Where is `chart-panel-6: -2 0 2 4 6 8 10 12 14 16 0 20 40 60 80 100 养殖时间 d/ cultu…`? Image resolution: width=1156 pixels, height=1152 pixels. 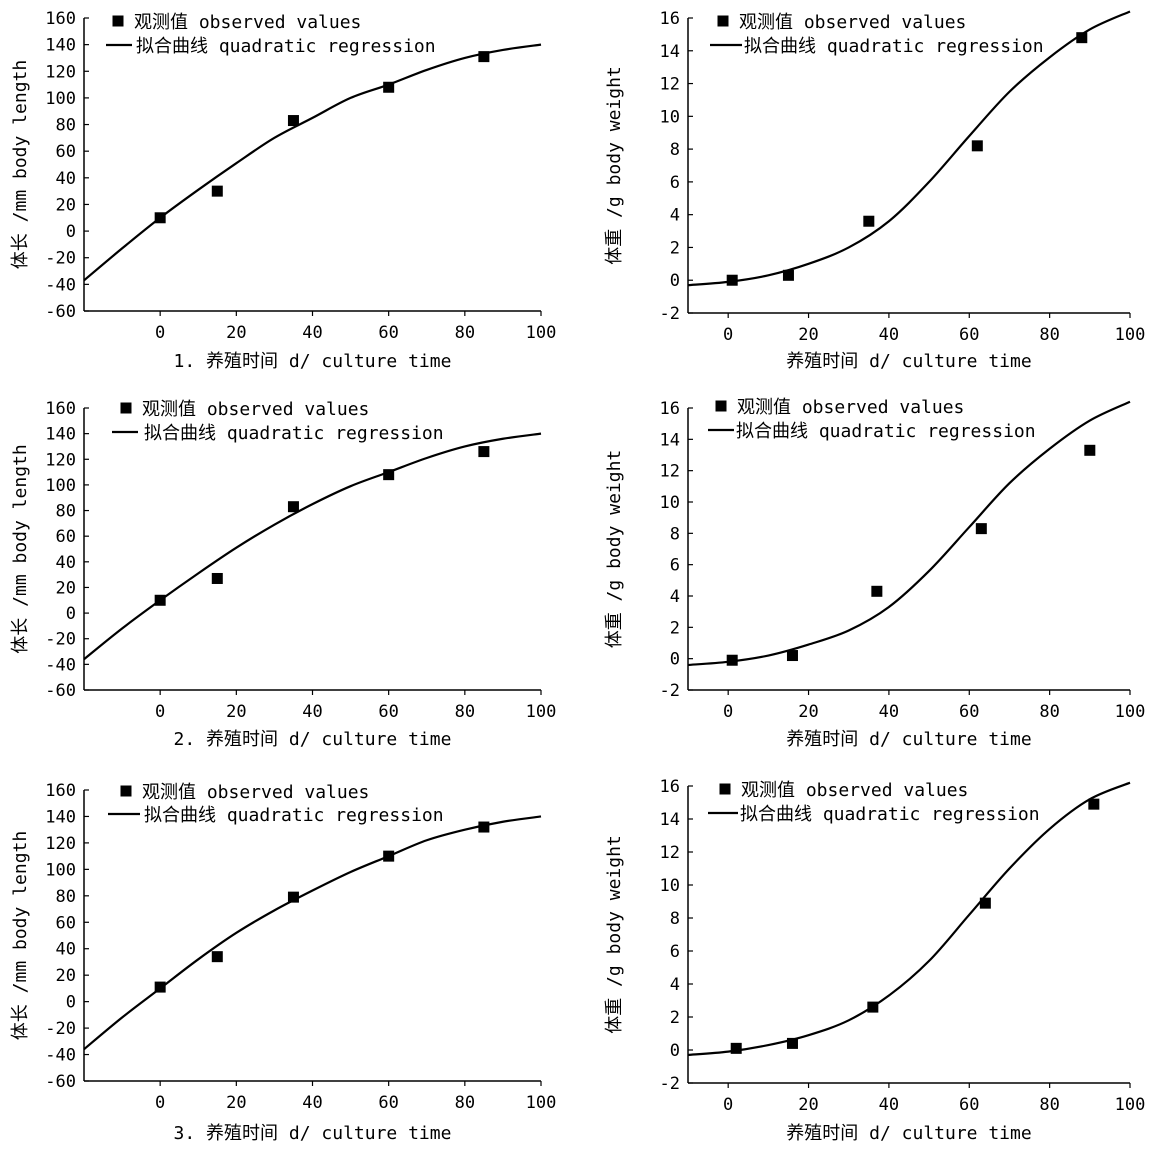 chart-panel-6: -2 0 2 4 6 8 10 12 14 16 0 20 40 60 80 100 养殖时间 d/ cultu… is located at coordinates (874, 960).